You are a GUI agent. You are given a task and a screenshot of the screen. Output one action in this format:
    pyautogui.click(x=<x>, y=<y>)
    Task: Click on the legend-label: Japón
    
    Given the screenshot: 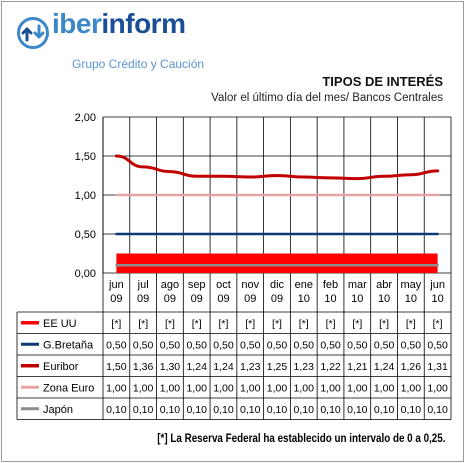 What is the action you would take?
    pyautogui.click(x=58, y=410)
    